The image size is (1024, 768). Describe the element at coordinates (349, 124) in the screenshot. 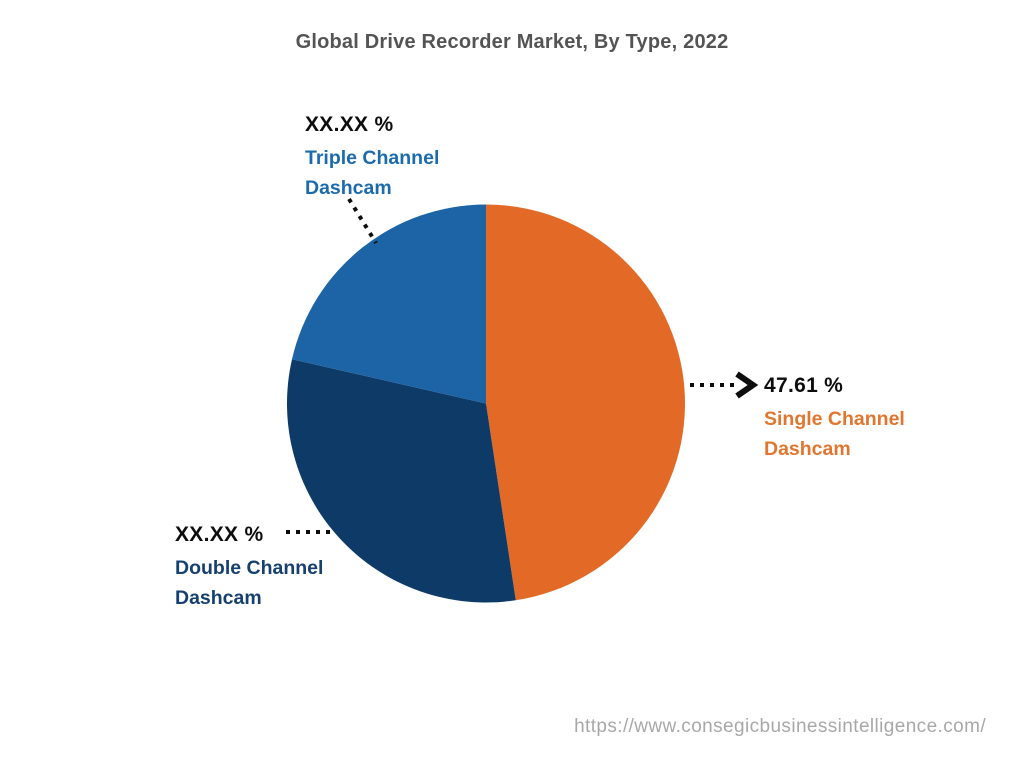

I see `value-triple-channel: XX.XX %` at that location.